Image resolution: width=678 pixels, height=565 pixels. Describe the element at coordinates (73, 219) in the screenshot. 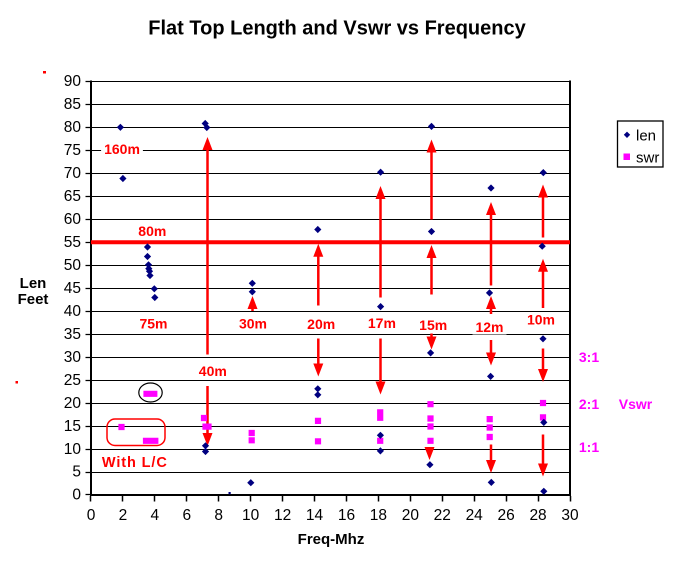

I see `svg-text: 60` at that location.